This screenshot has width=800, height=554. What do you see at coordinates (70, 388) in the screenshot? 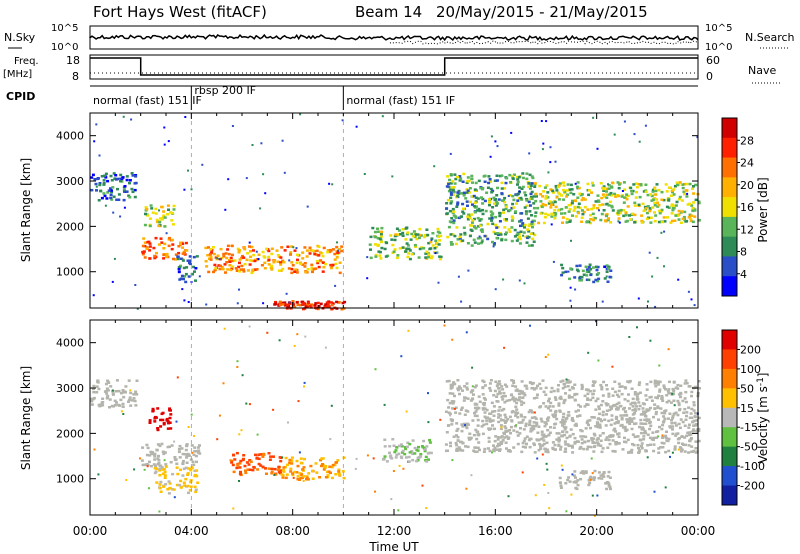
I see `y-tick-label: 3000` at bounding box center [70, 388].